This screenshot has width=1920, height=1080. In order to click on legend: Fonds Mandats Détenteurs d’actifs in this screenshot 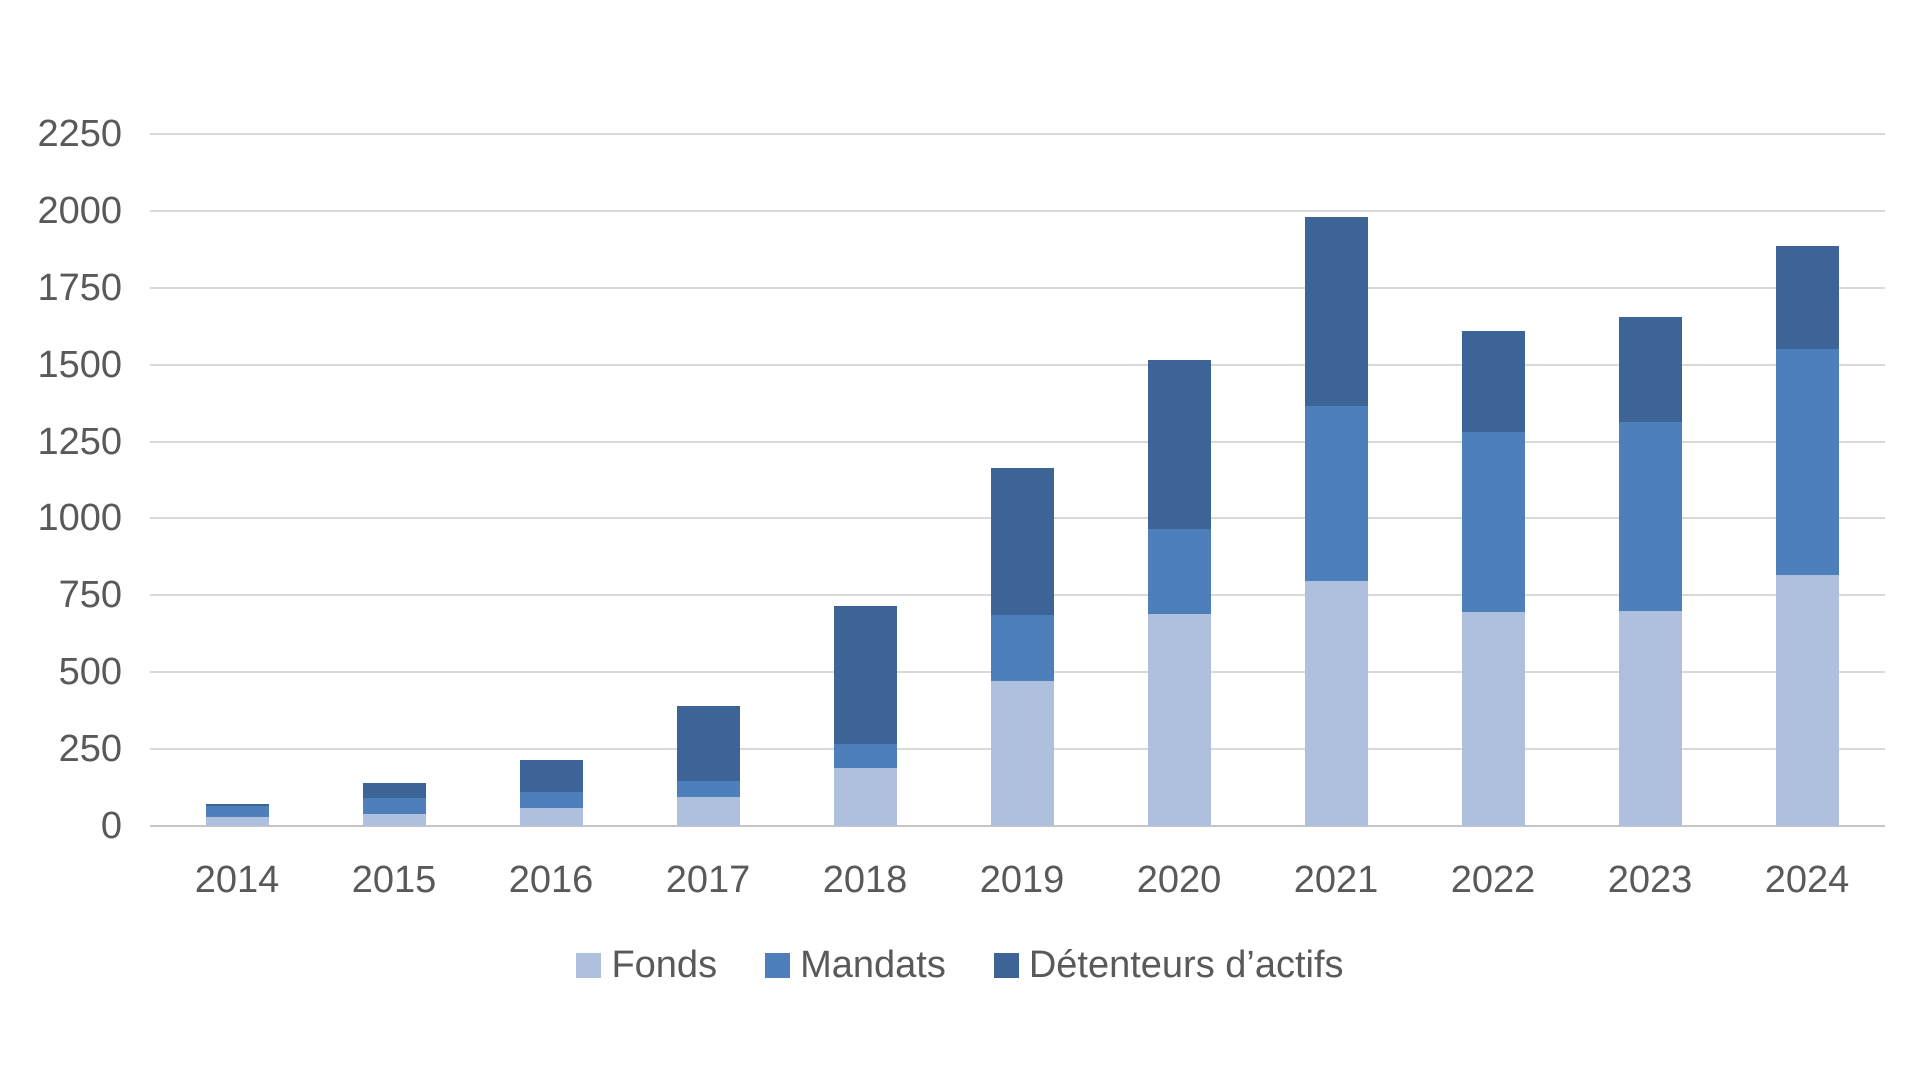, I will do `click(960, 965)`.